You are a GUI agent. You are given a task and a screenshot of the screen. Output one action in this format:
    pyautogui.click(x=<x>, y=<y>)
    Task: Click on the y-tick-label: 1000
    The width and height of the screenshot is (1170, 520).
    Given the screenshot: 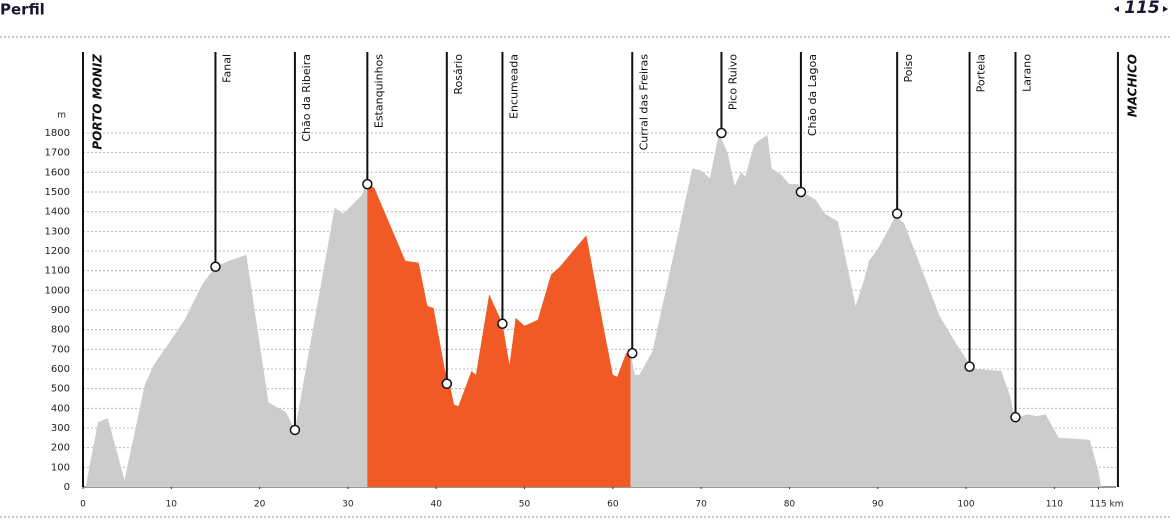 What is the action you would take?
    pyautogui.click(x=57, y=290)
    